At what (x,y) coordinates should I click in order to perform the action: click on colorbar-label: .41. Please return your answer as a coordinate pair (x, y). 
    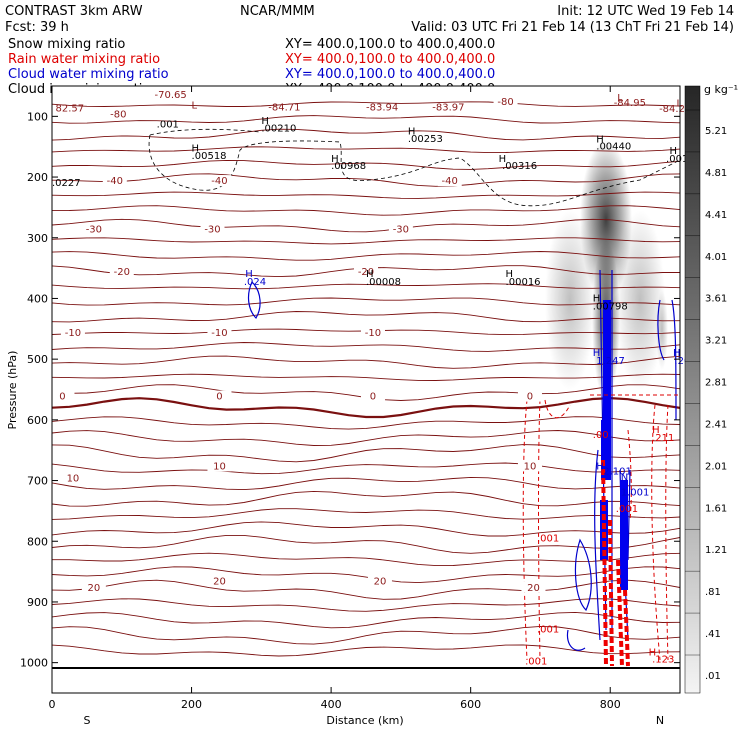
    Looking at the image, I should click on (713, 634).